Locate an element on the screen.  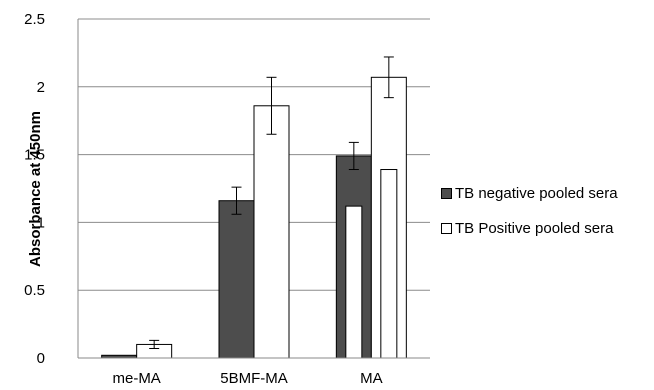
legend-label-positive: TB Positive pooled sera is located at coordinates (534, 228).